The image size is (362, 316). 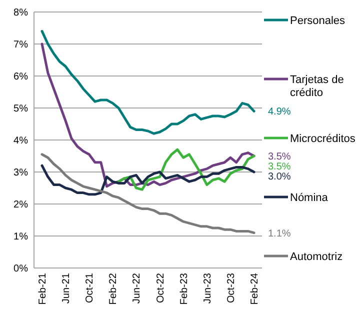 I want to click on legend-label: Microcréditos, so click(x=323, y=138).